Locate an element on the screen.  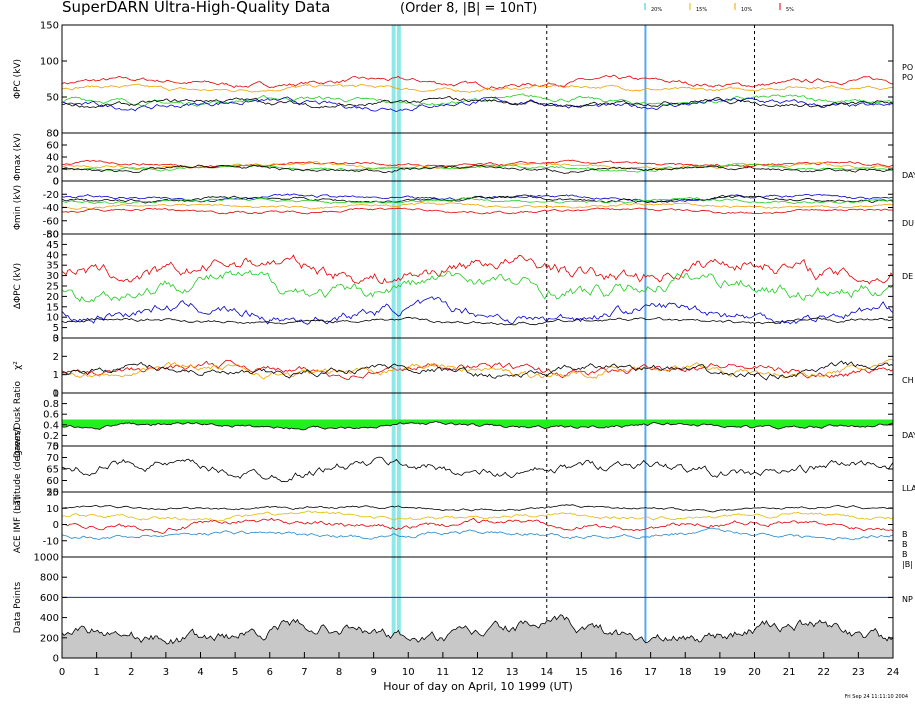
y-axis-label: Dawn/Dusk Ratio is located at coordinates (18, 419).